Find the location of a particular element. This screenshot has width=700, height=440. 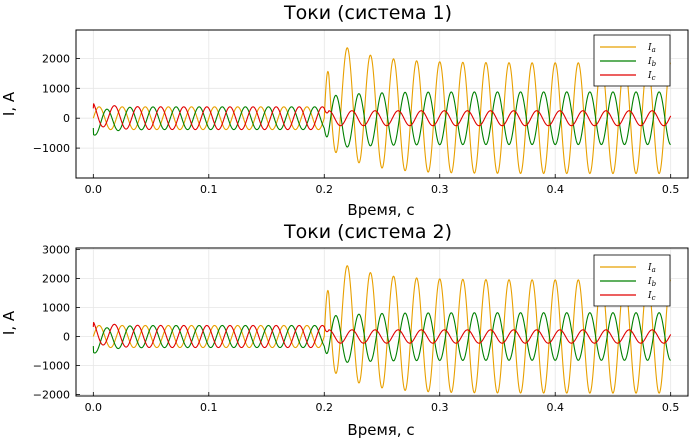

chart-title: Токи (система 1) is located at coordinates (367, 13).